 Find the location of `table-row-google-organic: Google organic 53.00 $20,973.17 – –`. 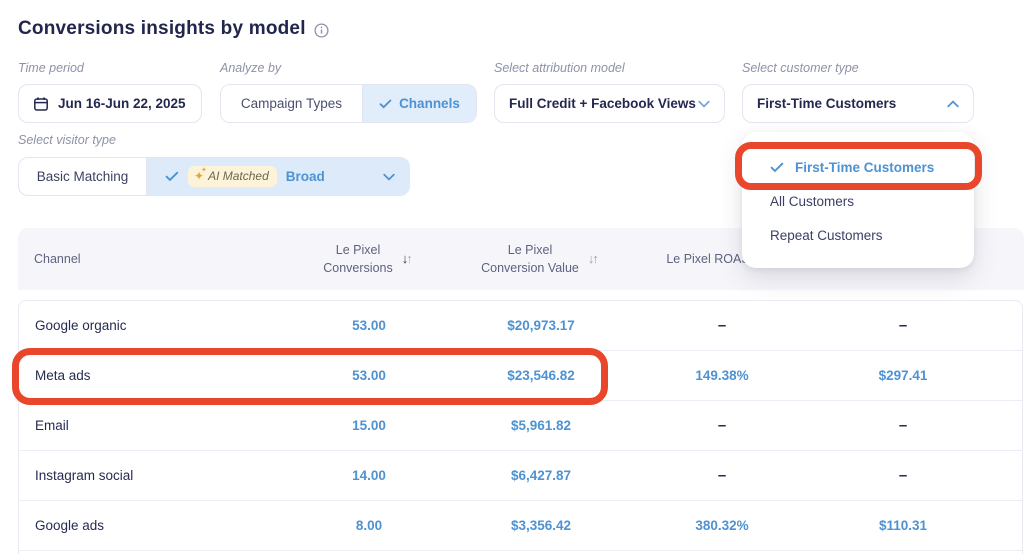

table-row-google-organic: Google organic 53.00 $20,973.17 – – is located at coordinates (520, 326).